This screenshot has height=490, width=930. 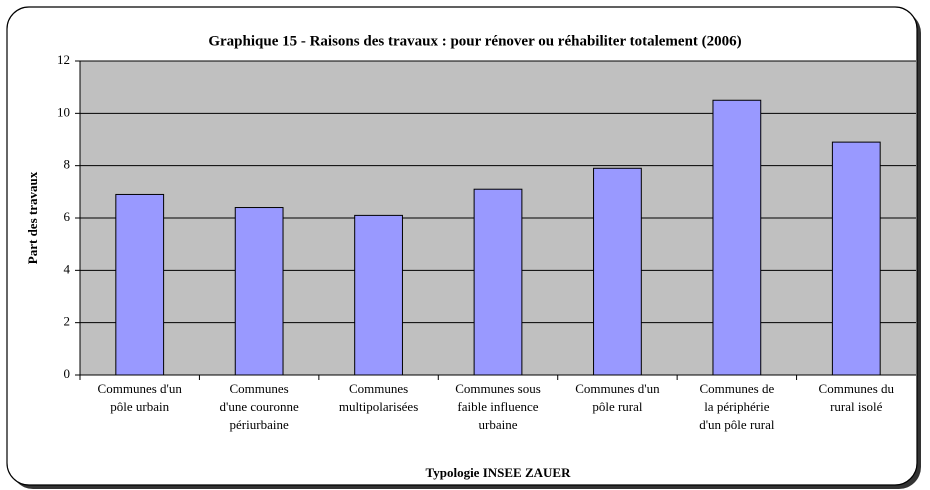 I want to click on x-tick-label: Communes sous faible influence urbaine, so click(x=498, y=406).